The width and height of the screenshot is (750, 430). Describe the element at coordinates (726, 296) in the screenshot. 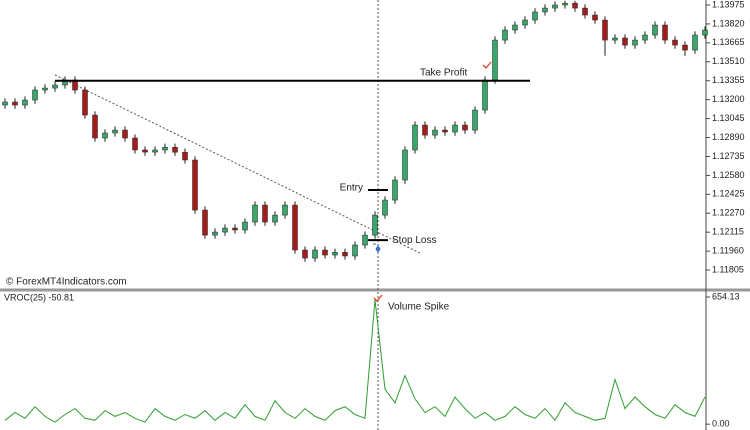

I see `y-tick-label: 654.13` at that location.